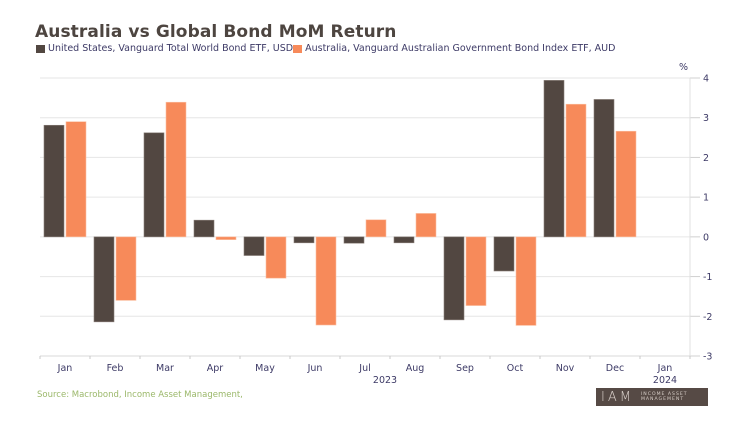 The width and height of the screenshot is (742, 430). Describe the element at coordinates (707, 277) in the screenshot. I see `y-tick-label: -1` at that location.